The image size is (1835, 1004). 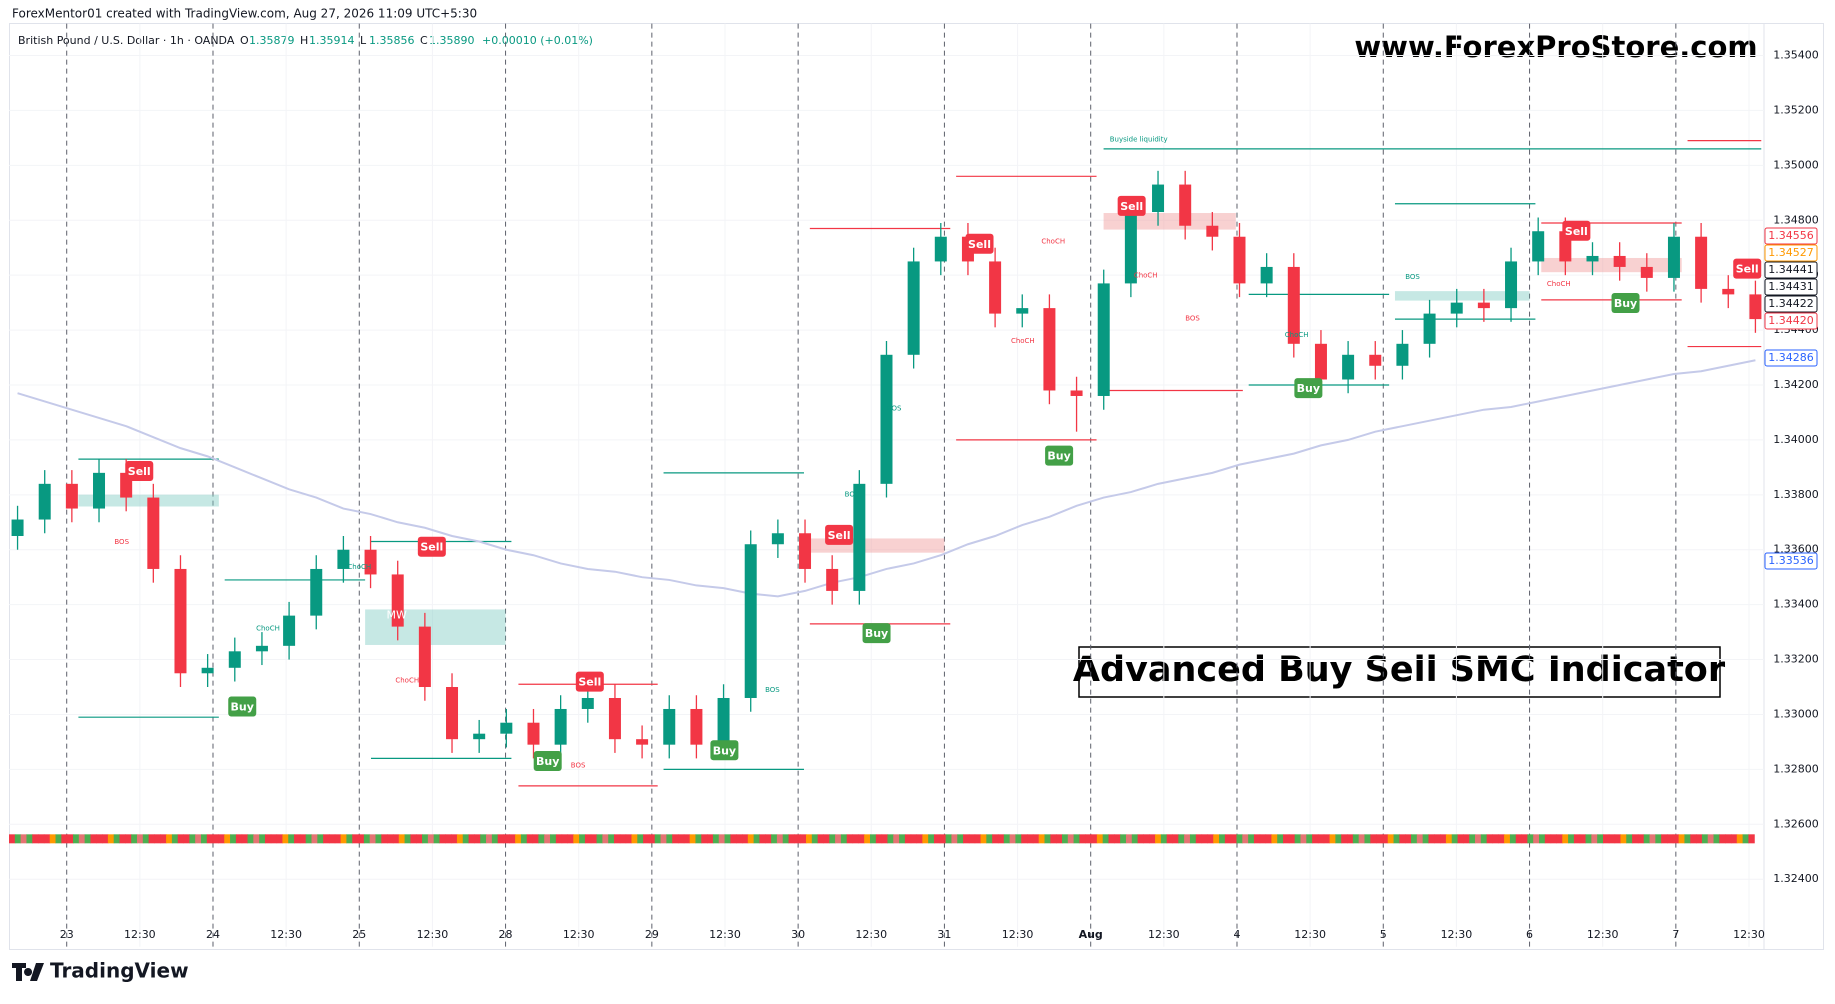 What do you see at coordinates (1796, 768) in the screenshot?
I see `y-tick-label: 1.32800` at bounding box center [1796, 768].